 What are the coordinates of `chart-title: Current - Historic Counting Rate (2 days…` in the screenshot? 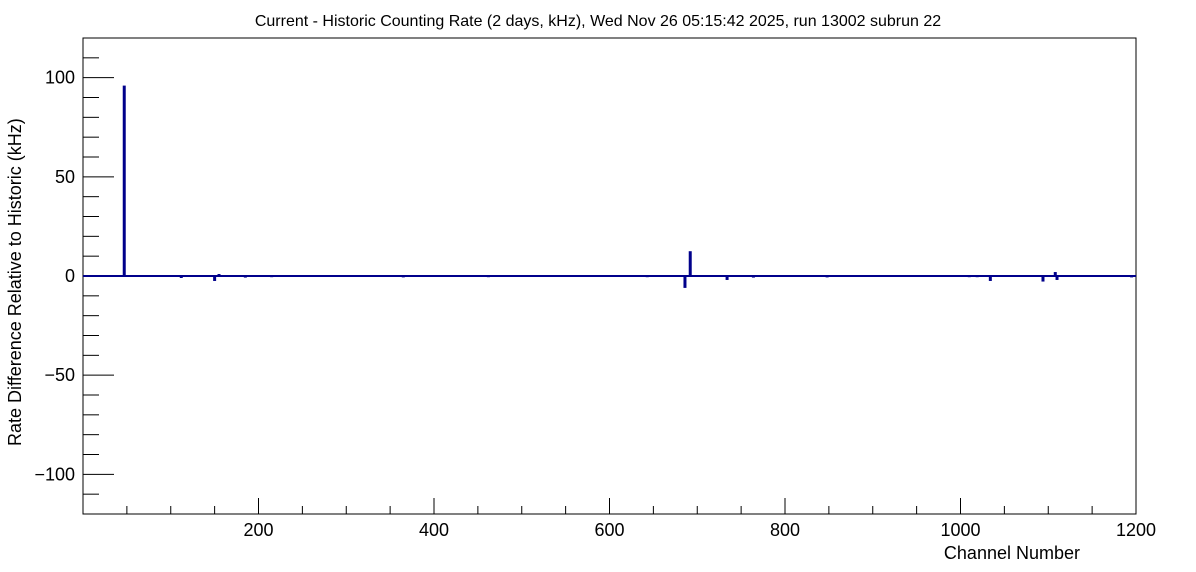 It's located at (598, 21).